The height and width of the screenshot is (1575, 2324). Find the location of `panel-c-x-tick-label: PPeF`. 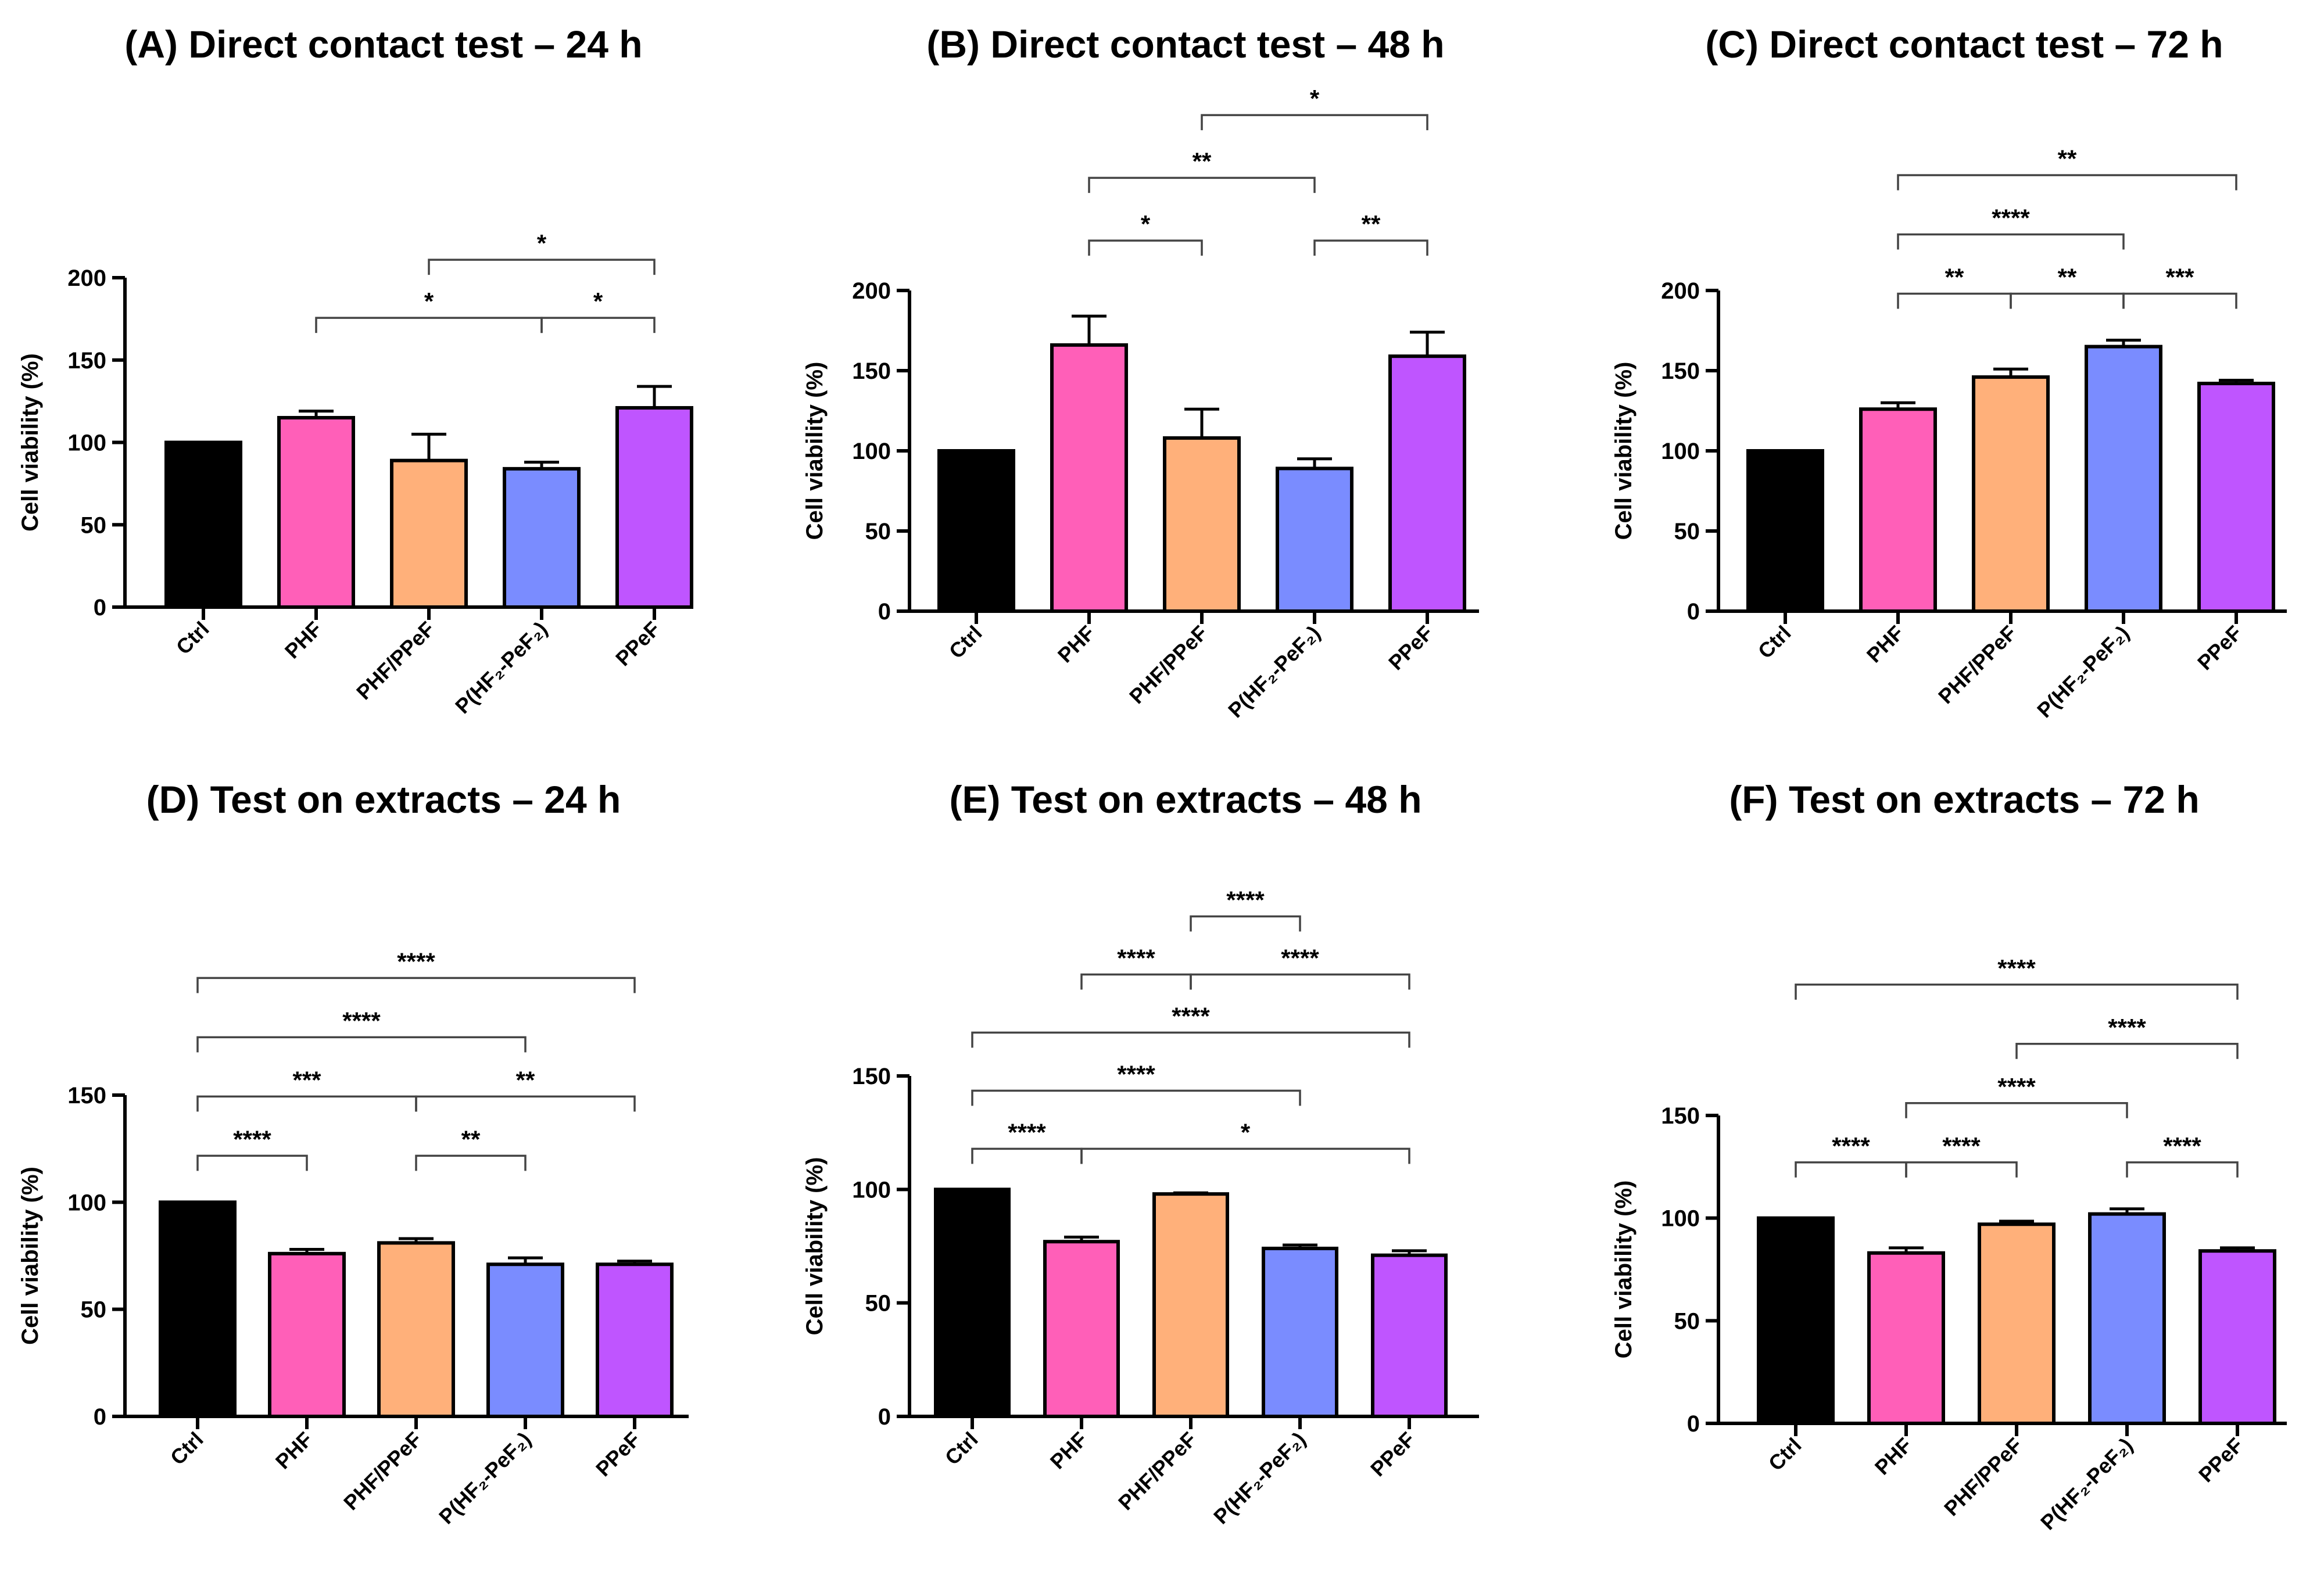

panel-c-x-tick-label: PPeF is located at coordinates (2220, 648).